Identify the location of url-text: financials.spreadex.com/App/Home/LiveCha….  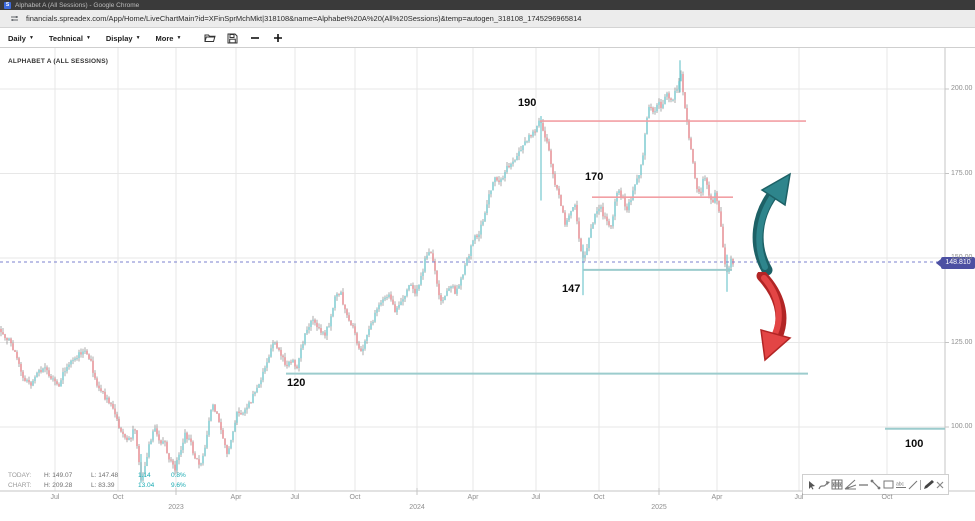
(304, 18).